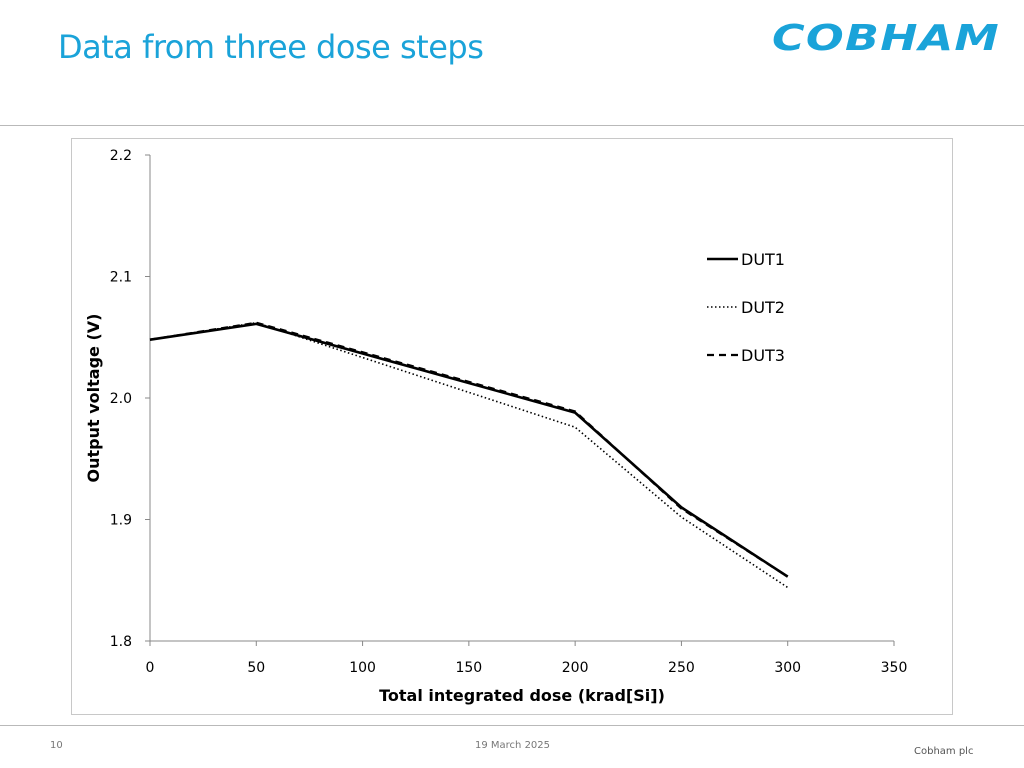  I want to click on y-tick-label: 2.0, so click(121, 399).